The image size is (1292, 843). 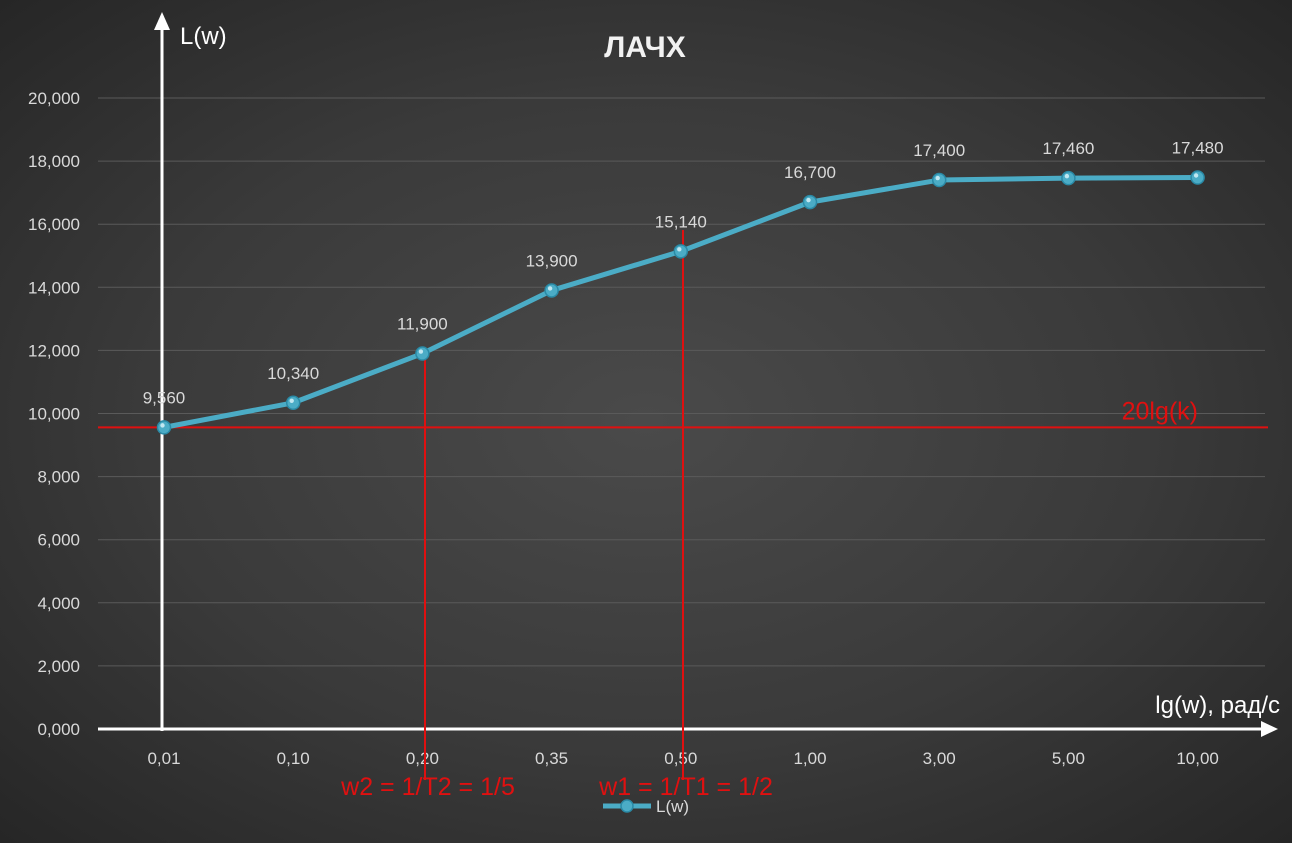 I want to click on x-tick-label: 5,00, so click(x=1068, y=758).